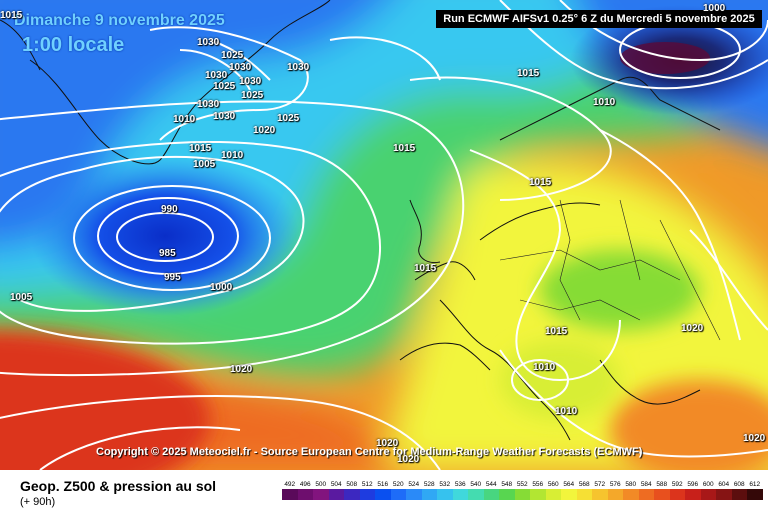  What do you see at coordinates (429, 484) in the screenshot?
I see `legend-label: 528` at bounding box center [429, 484].